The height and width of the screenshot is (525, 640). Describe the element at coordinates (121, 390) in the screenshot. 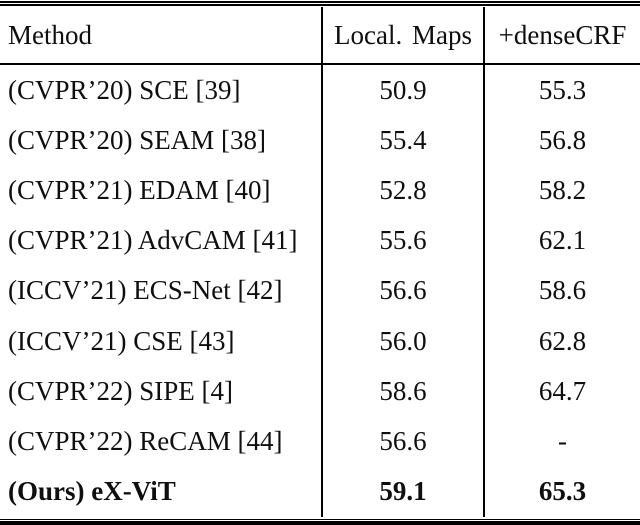

I see `method-cell: (CVPR’22) SIPE [4]` at that location.